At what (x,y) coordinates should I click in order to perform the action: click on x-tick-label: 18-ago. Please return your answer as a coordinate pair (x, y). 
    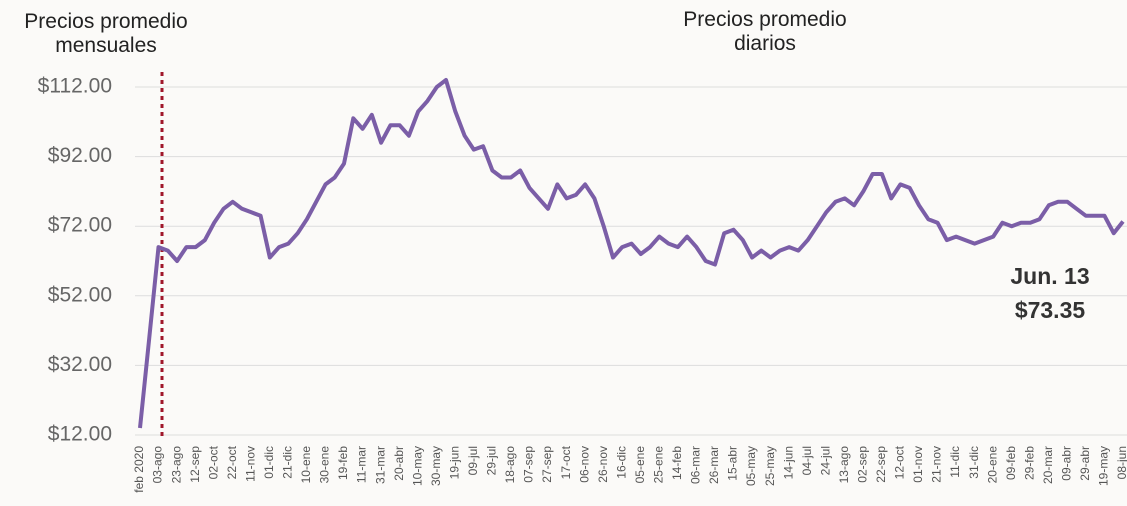
    Looking at the image, I should click on (510, 465).